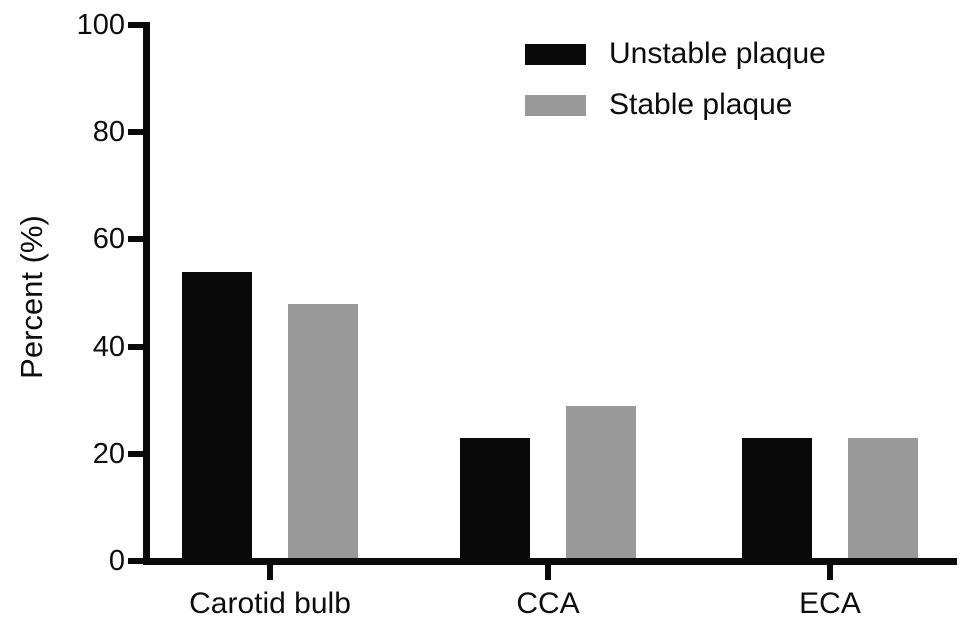  What do you see at coordinates (108, 346) in the screenshot?
I see `y-axis-tick-label: 40` at bounding box center [108, 346].